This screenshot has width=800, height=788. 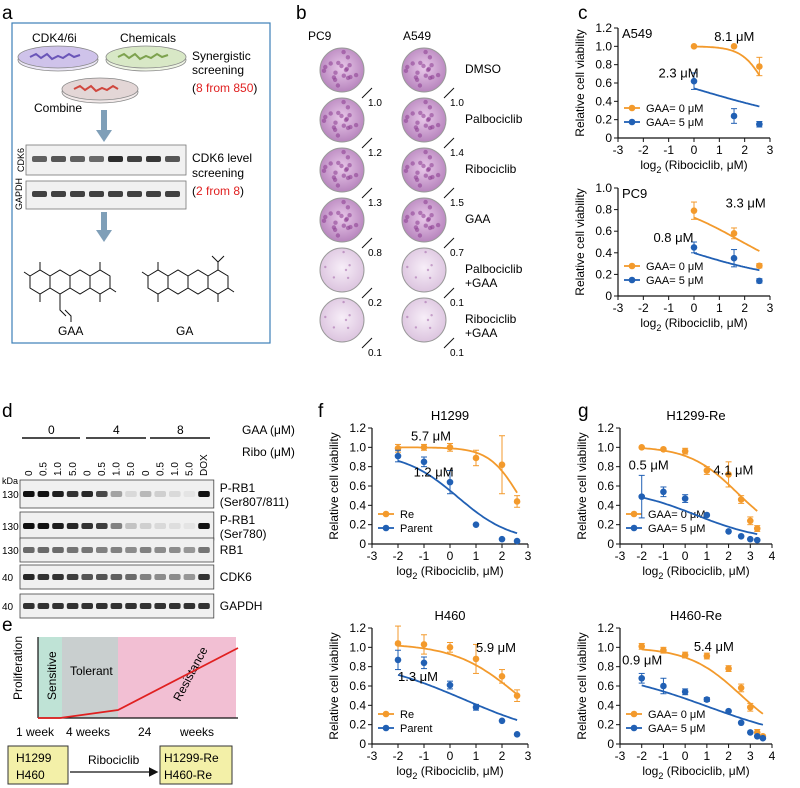 What do you see at coordinates (603, 253) in the screenshot?
I see `y-tick-label: 0.4` at bounding box center [603, 253].